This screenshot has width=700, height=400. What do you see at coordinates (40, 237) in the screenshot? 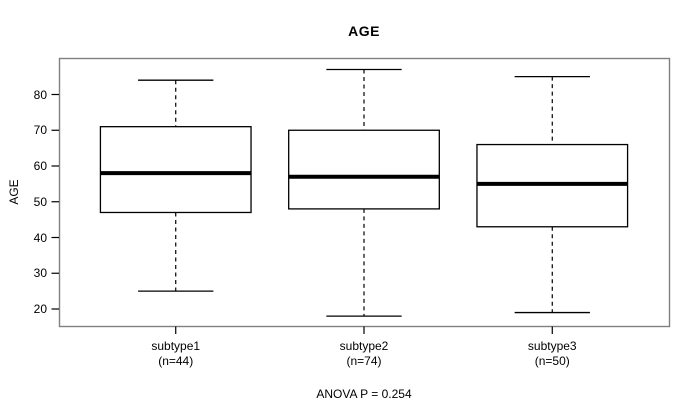
I see `y-tick-label: 40` at bounding box center [40, 237].